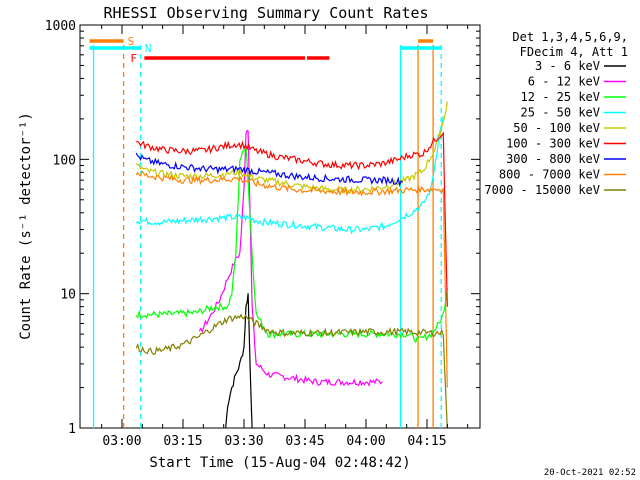 The image size is (640, 480). Describe the element at coordinates (68, 295) in the screenshot. I see `y-tick-label: 10` at that location.